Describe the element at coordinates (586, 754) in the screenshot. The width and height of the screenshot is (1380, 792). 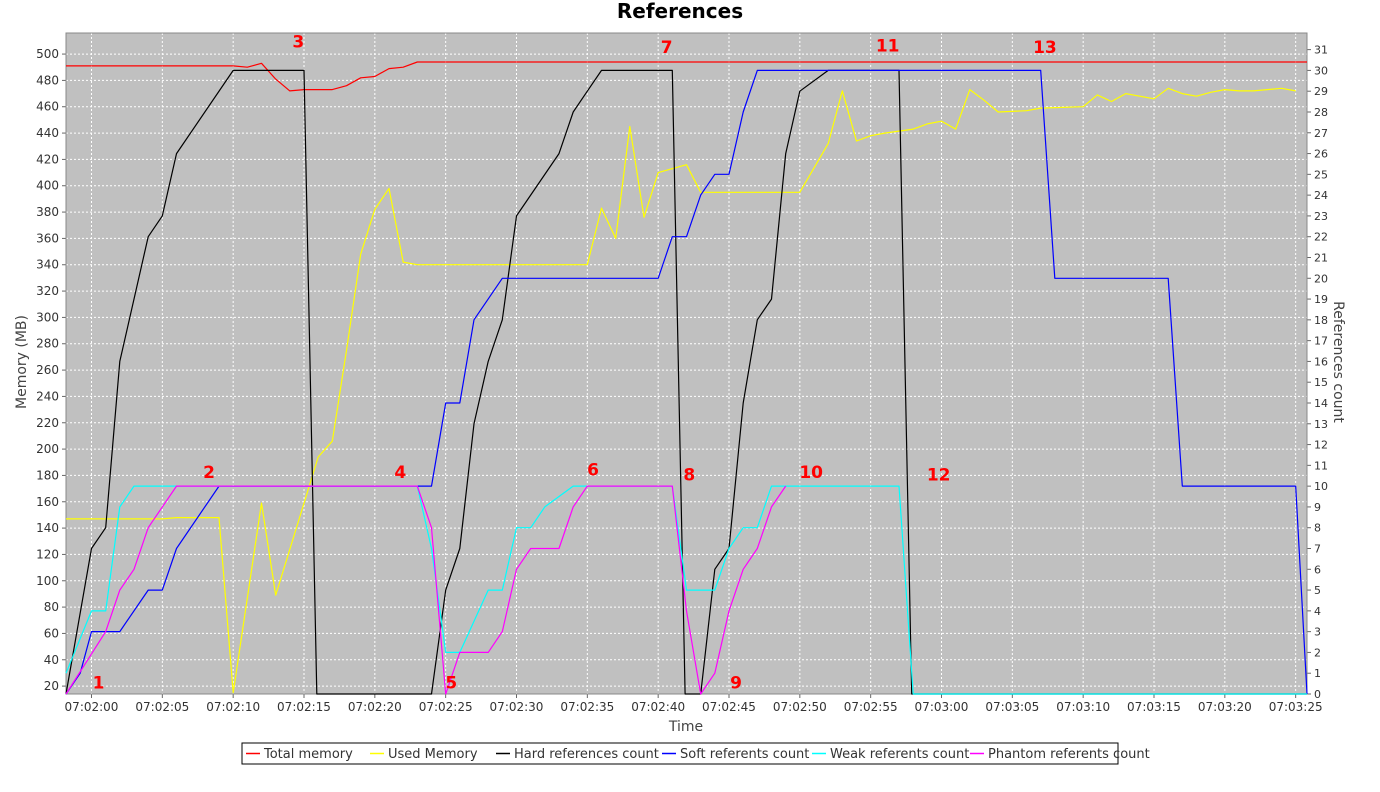
I see `legend-item-label: Hard references count` at that location.